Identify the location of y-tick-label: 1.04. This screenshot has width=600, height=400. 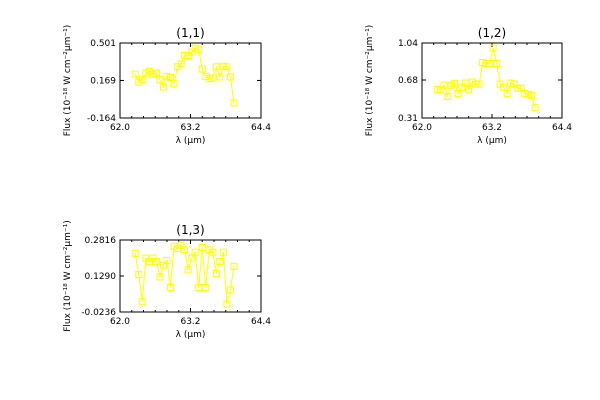
(408, 44).